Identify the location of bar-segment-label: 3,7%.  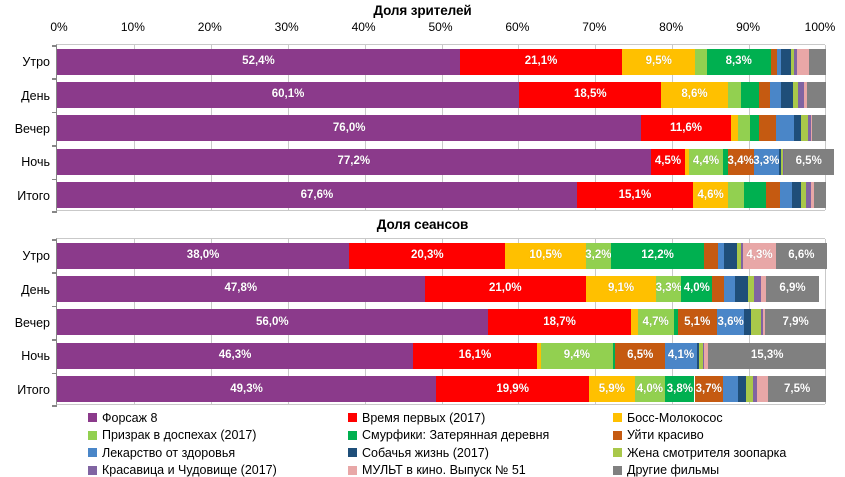
(708, 388).